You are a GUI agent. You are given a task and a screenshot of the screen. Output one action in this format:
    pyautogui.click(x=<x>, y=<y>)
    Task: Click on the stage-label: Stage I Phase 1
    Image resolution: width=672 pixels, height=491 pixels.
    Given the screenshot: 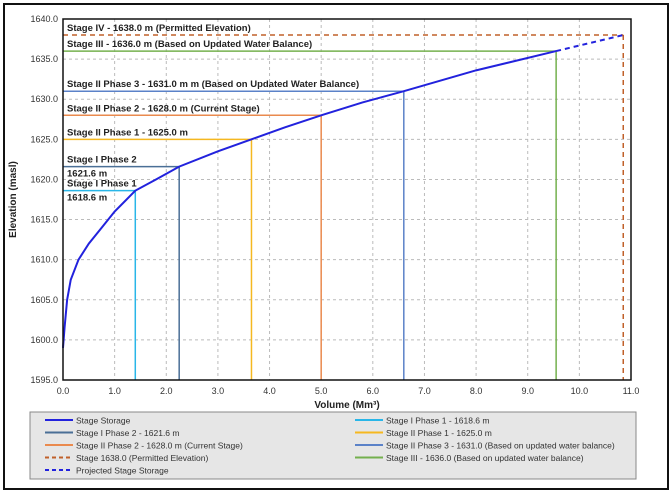 What is the action you would take?
    pyautogui.click(x=102, y=184)
    